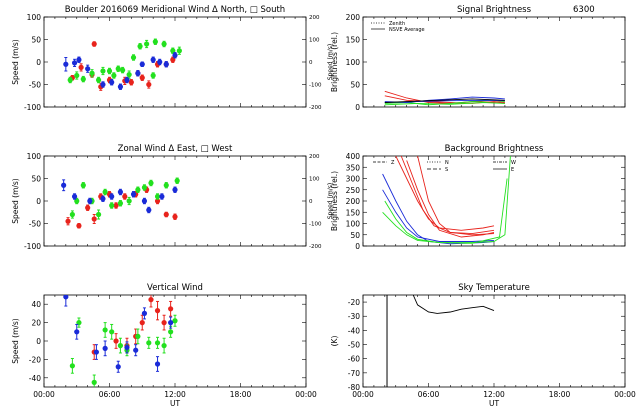  What do you see at coordinates (311, 63) in the screenshot?
I see `y2-tick-label: 0` at bounding box center [311, 63].